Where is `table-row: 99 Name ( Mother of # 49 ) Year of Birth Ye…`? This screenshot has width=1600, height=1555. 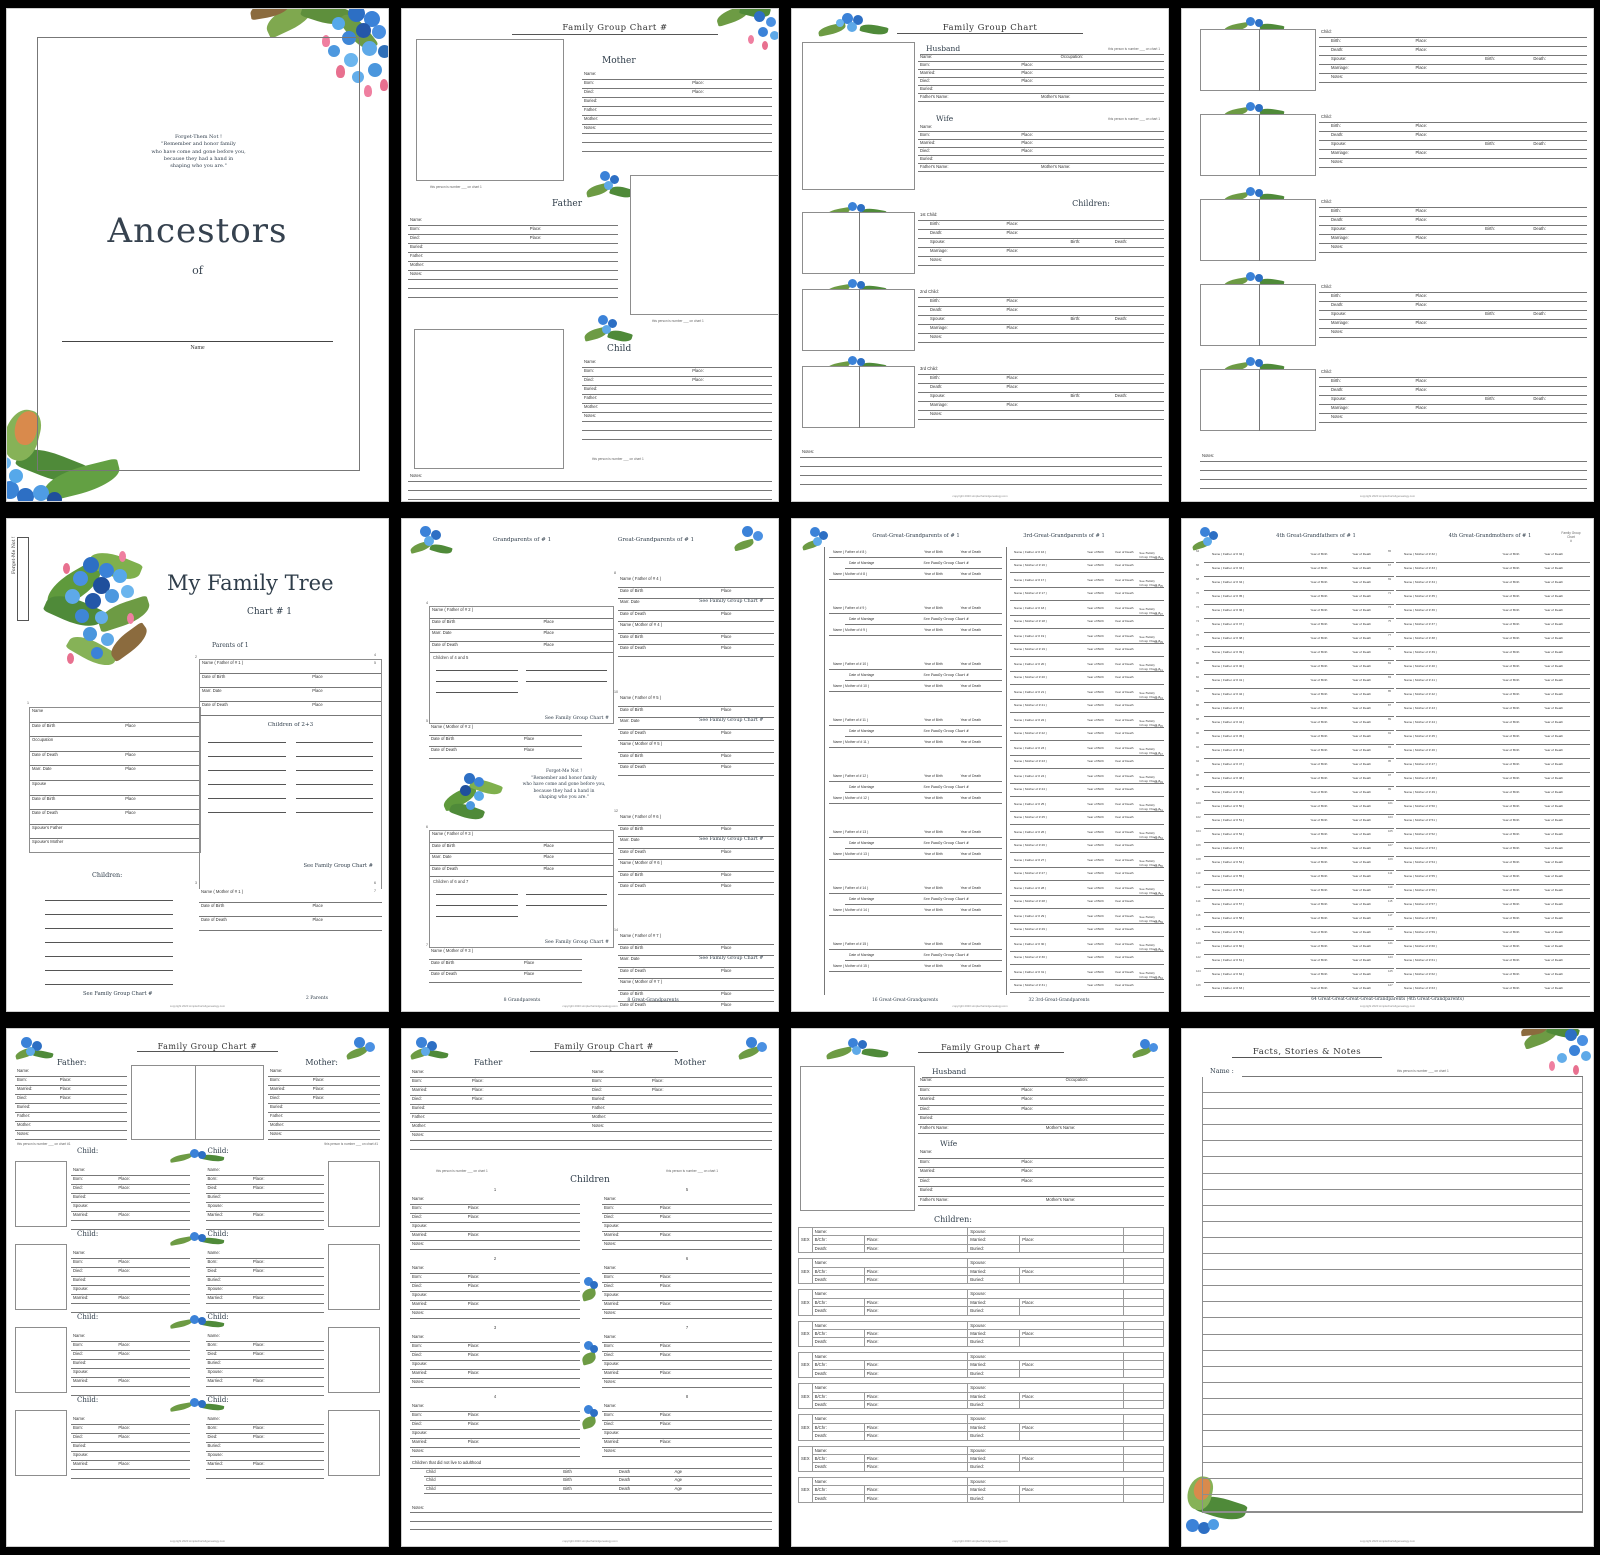
table-row: 99 Name ( Mother of # 49 ) Year of Birth Ye… is located at coordinates (1487, 794).